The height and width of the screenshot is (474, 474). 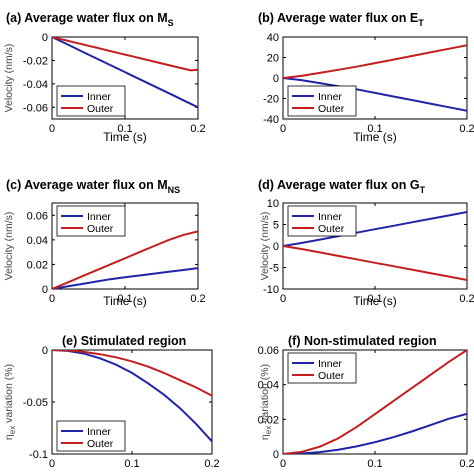 I want to click on y-tick-label: 40, so click(x=273, y=38).